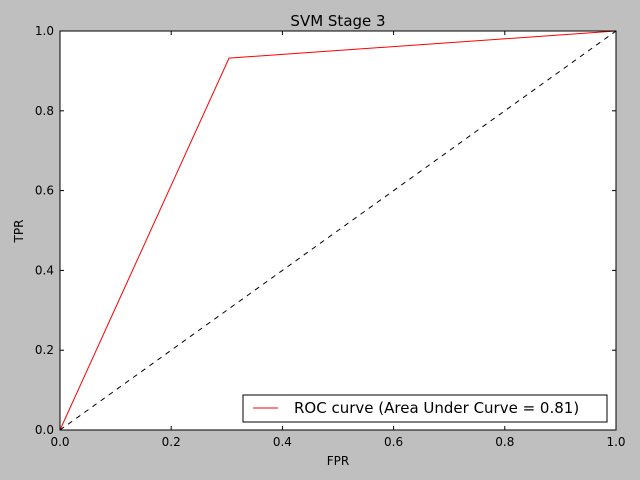 Image resolution: width=640 pixels, height=480 pixels. I want to click on y-tick-label: 0.0, so click(44, 430).